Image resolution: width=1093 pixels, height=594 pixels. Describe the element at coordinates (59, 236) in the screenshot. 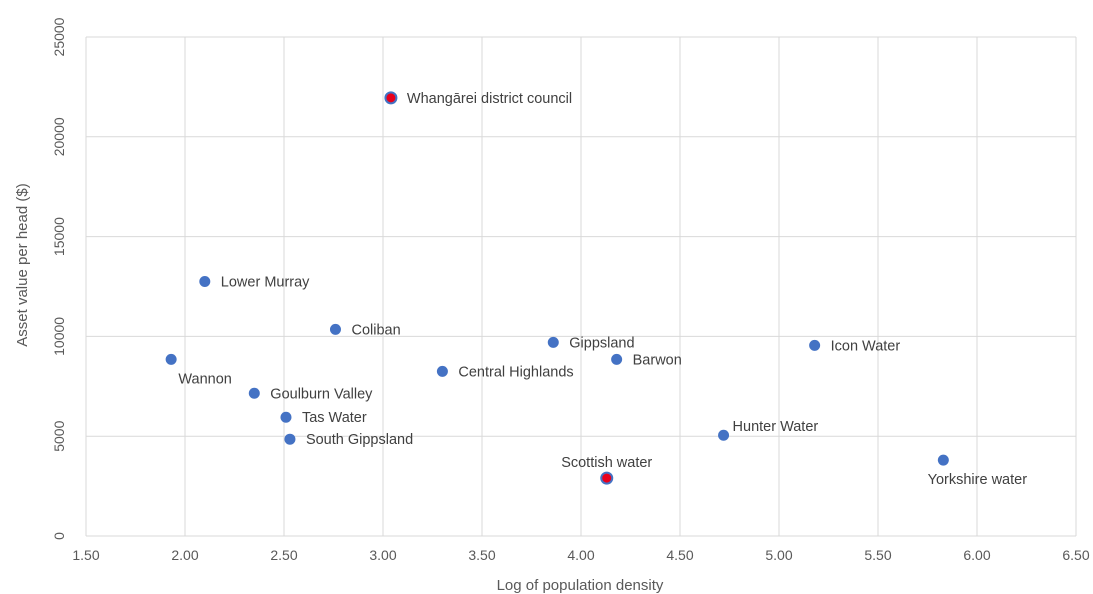

I see `y-tick-label: 15000` at that location.